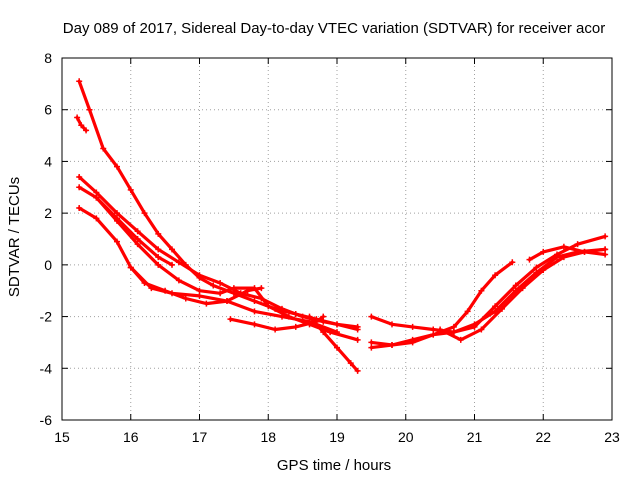 The image size is (640, 480). I want to click on x-tick-label: 18, so click(268, 437).